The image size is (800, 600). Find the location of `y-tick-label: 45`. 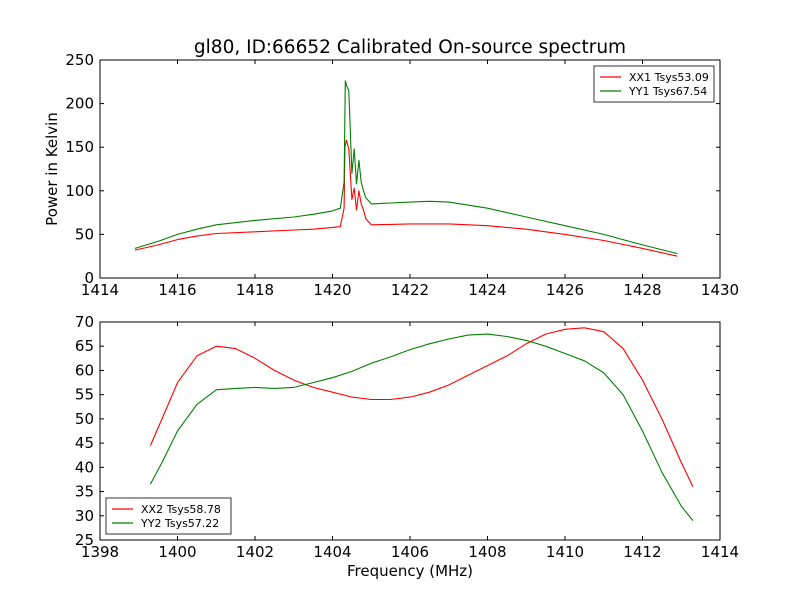

y-tick-label: 45 is located at coordinates (84, 443).